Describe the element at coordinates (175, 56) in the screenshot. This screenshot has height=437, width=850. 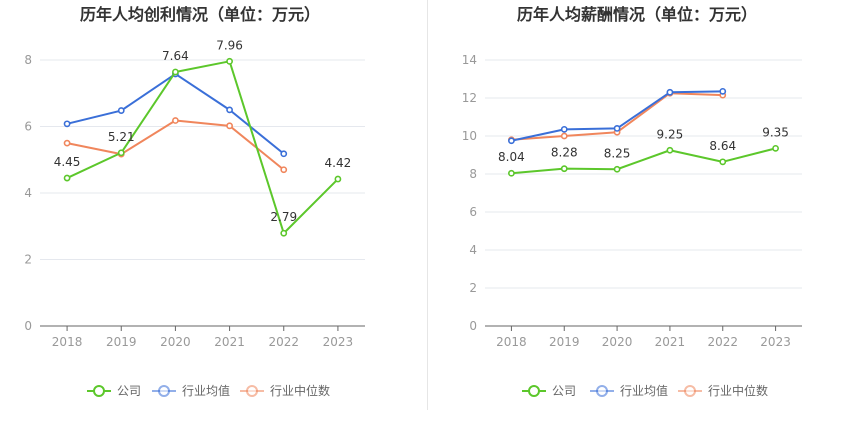
I see `data-label: 7.64` at that location.